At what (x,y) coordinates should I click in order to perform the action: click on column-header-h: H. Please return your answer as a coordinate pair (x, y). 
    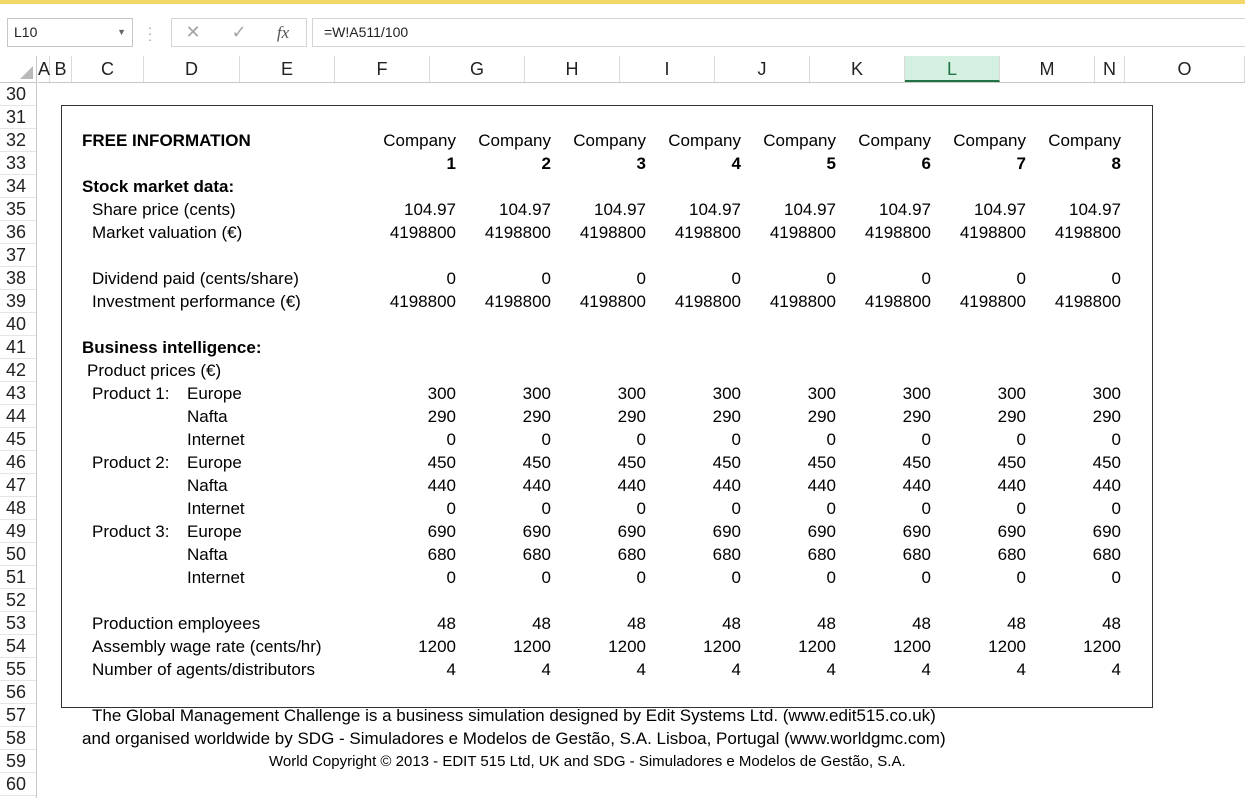
    Looking at the image, I should click on (572, 69).